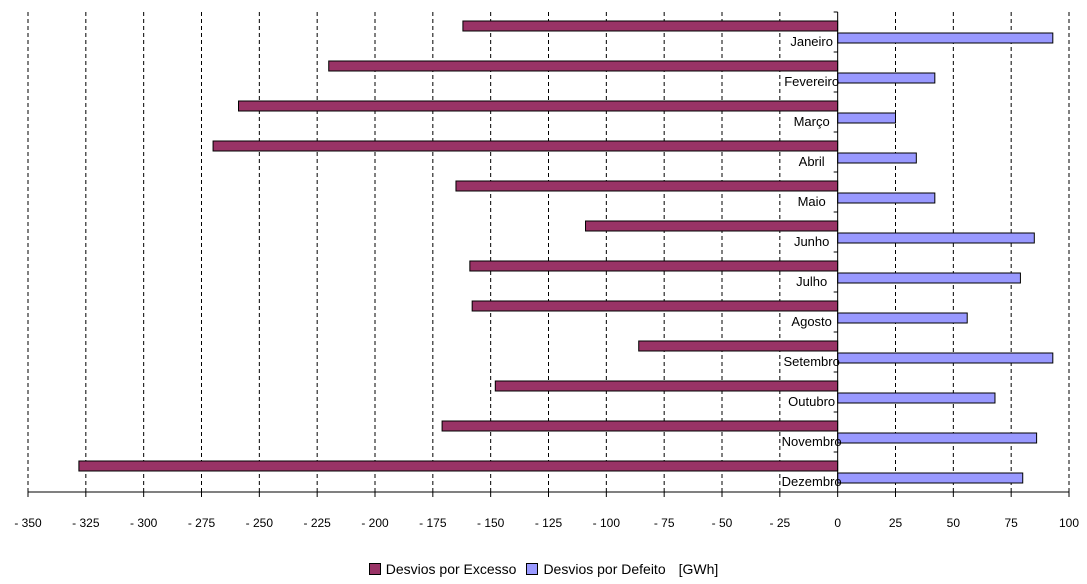  I want to click on x-tick-label: - 50, so click(722, 523).